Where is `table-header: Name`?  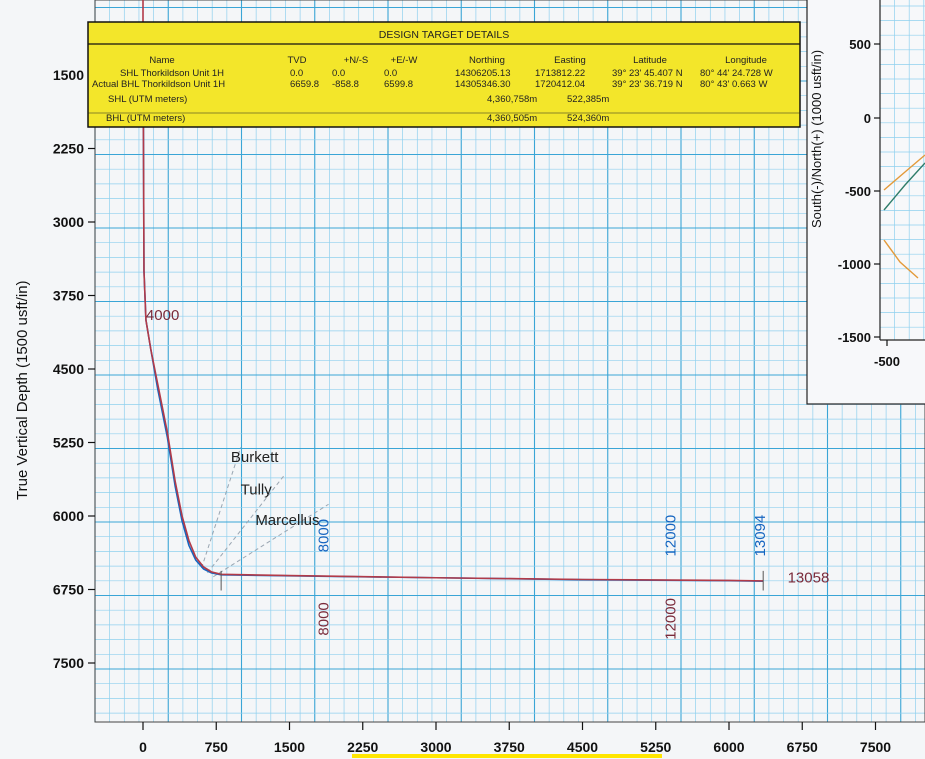
table-header: Name is located at coordinates (161, 60).